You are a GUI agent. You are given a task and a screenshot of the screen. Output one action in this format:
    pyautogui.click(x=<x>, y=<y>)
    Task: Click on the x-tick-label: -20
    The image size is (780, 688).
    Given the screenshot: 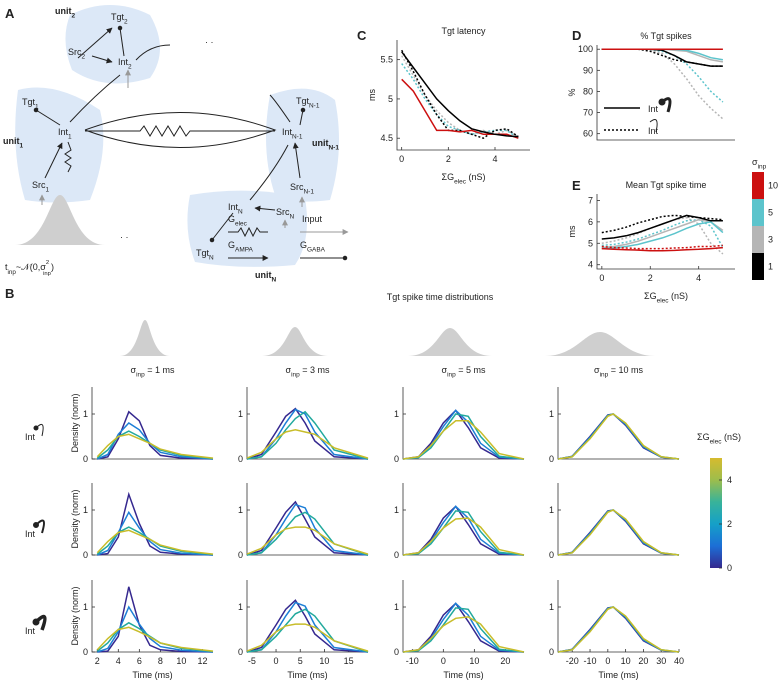 What is the action you would take?
    pyautogui.click(x=572, y=661)
    